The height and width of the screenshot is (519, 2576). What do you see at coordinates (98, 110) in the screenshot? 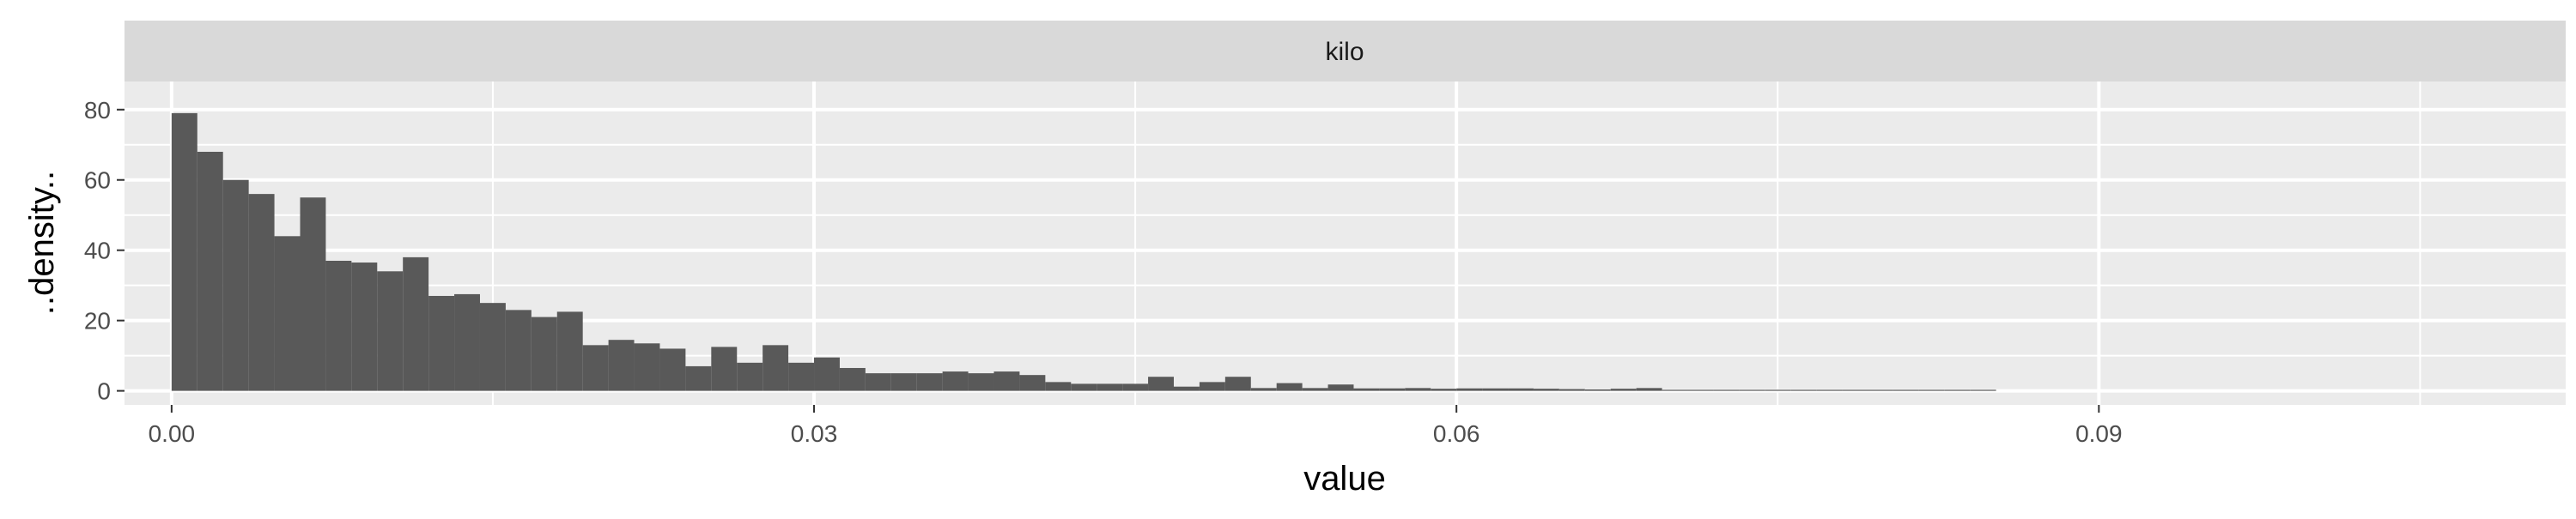
I see `y-tick-label: 80` at bounding box center [98, 110].